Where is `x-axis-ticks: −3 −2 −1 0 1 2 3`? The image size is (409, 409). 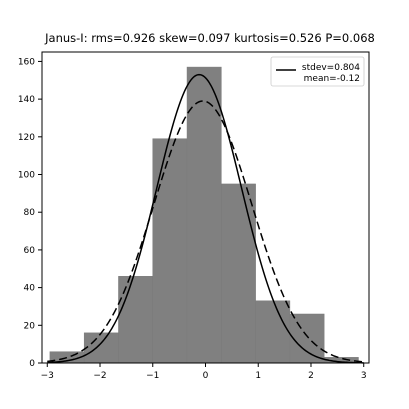
x-axis-ticks: −3 −2 −1 0 1 2 3 is located at coordinates (204, 372).